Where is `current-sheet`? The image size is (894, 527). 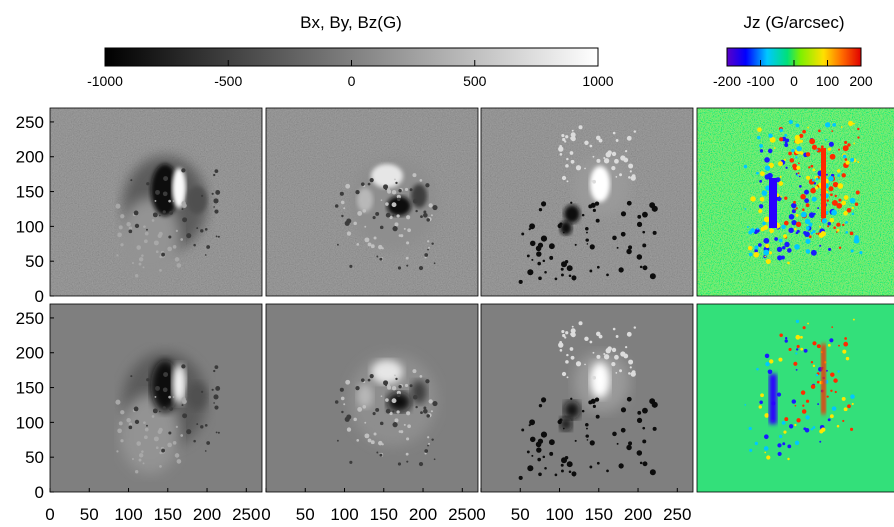
current-sheet is located at coordinates (823, 379).